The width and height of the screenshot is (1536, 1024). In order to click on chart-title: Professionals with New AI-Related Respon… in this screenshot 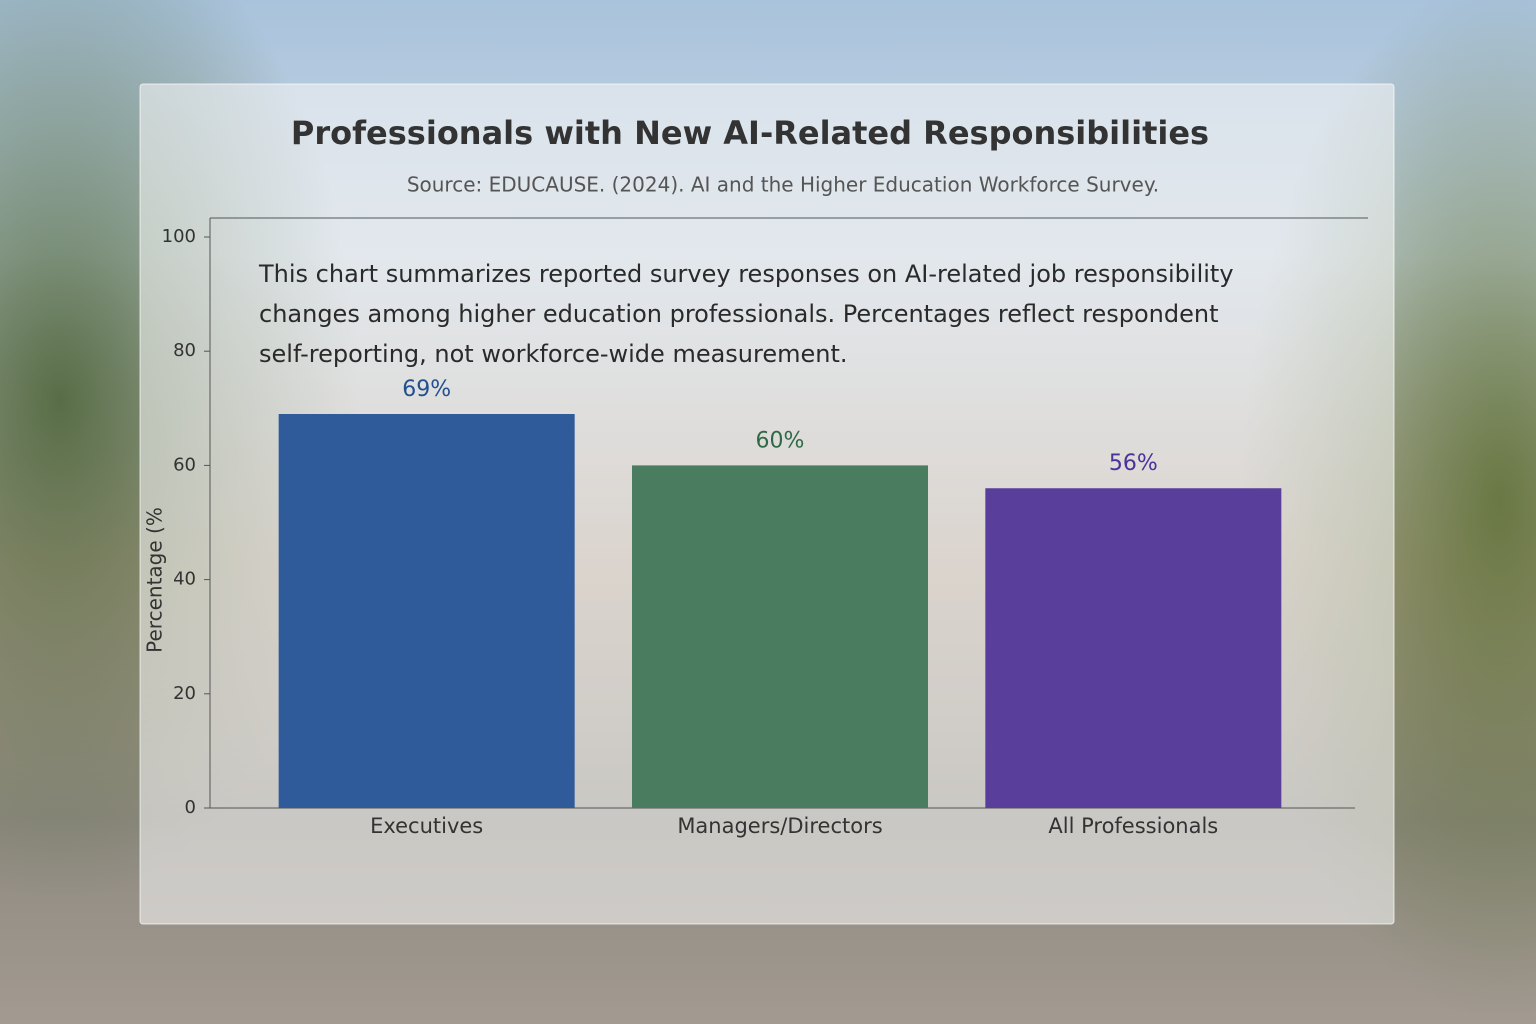, I will do `click(750, 133)`.